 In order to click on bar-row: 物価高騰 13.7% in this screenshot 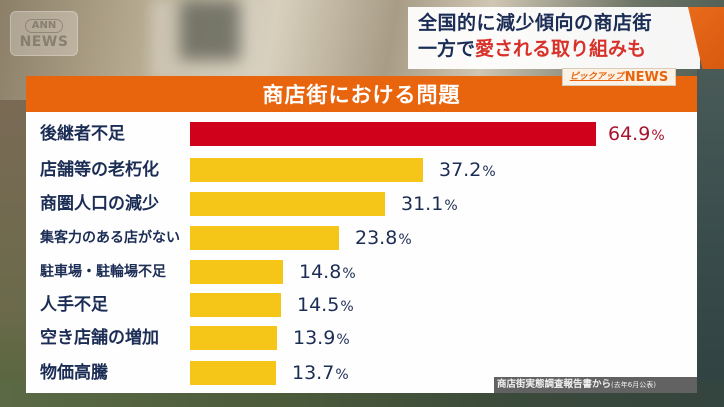, I will do `click(361, 373)`.